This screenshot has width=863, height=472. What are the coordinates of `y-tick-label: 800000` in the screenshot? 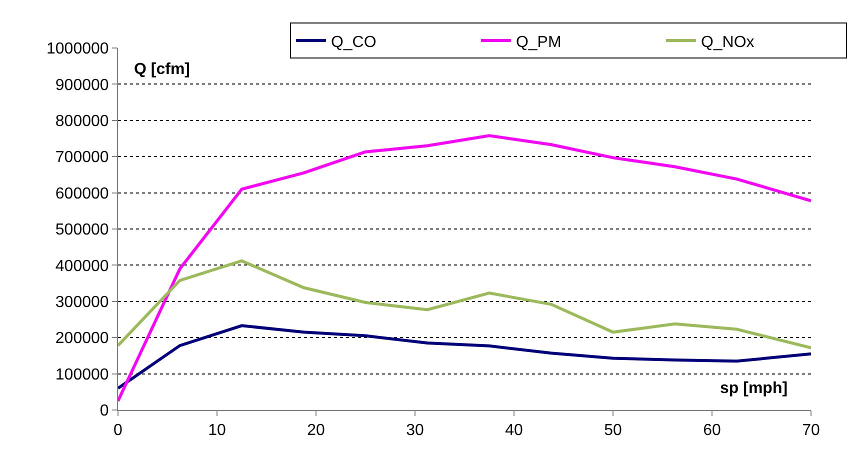 It's located at (82, 121).